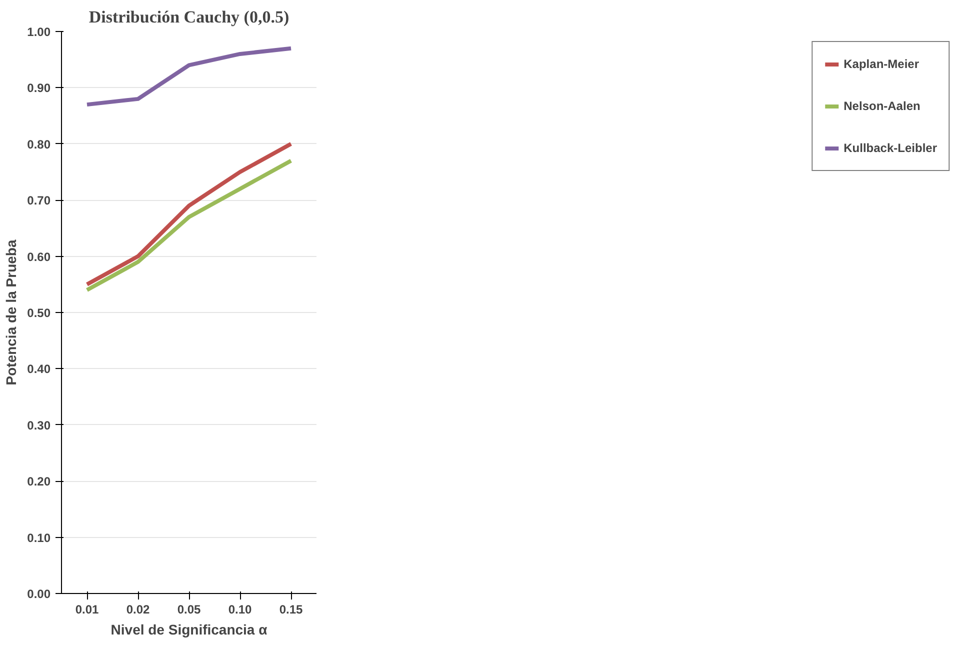  Describe the element at coordinates (881, 64) in the screenshot. I see `legend-label: Kaplan-Meier` at that location.